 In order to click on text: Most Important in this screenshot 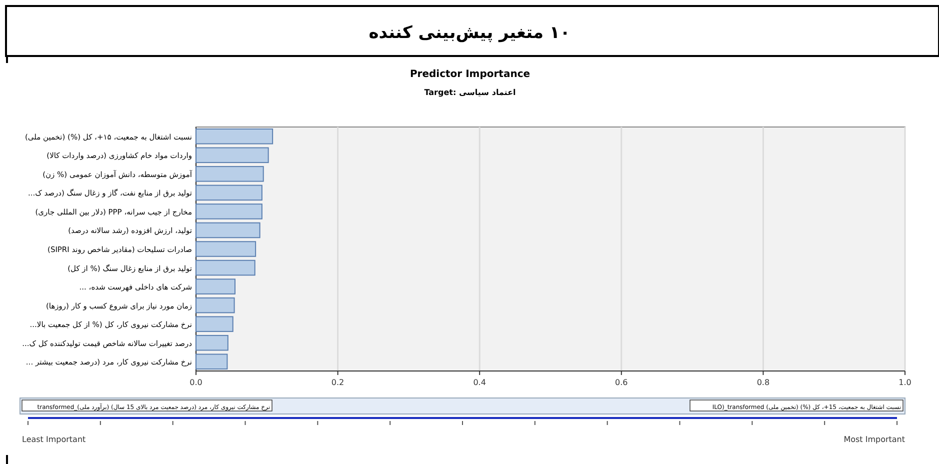, I will do `click(874, 439)`.